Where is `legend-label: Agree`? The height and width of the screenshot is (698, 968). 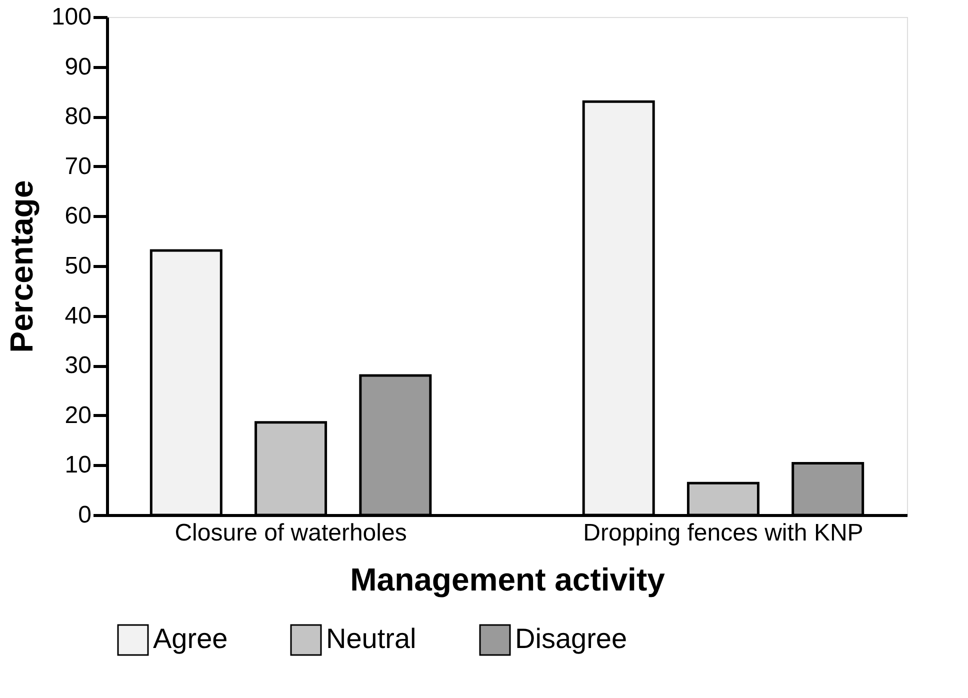 legend-label: Agree is located at coordinates (190, 638).